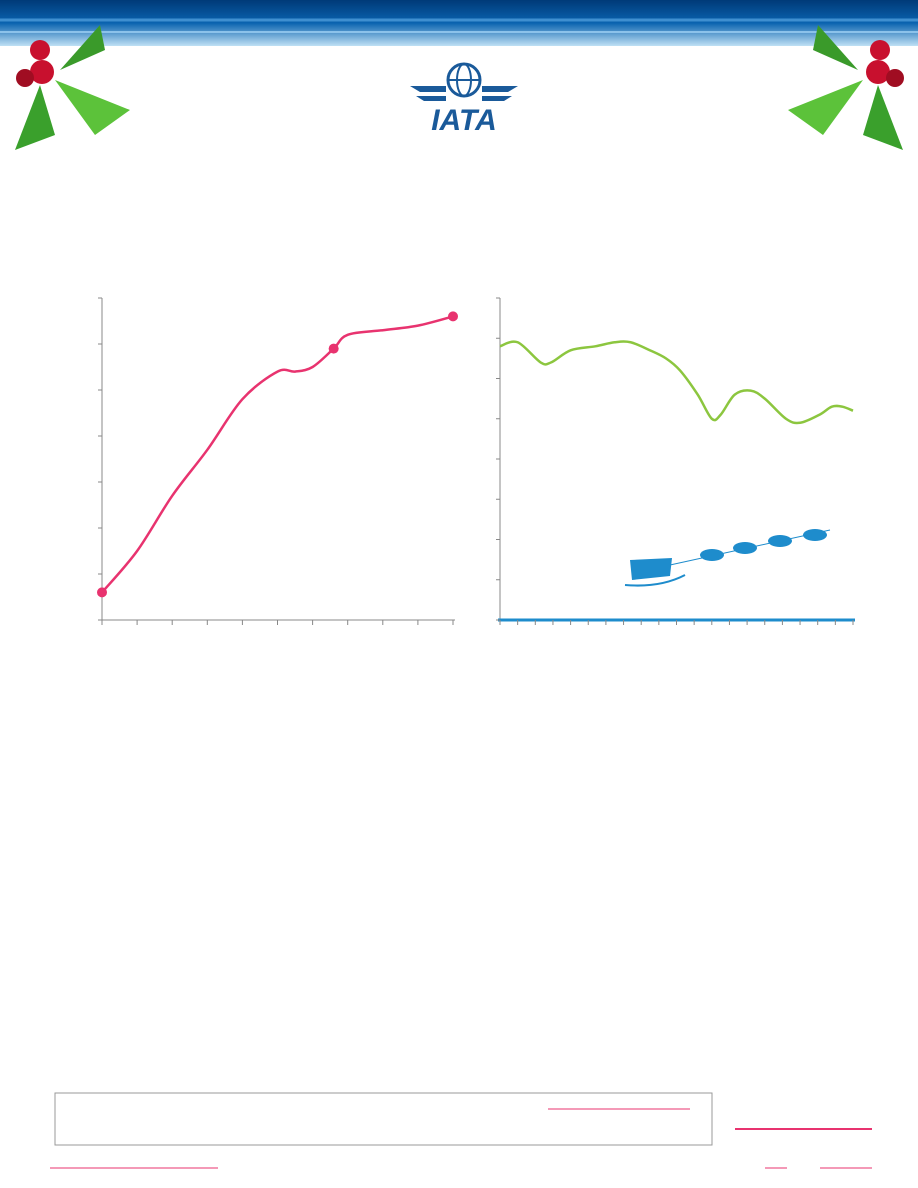 This screenshot has width=918, height=1188. What do you see at coordinates (464, 99) in the screenshot?
I see `iata-logo: IATA` at bounding box center [464, 99].